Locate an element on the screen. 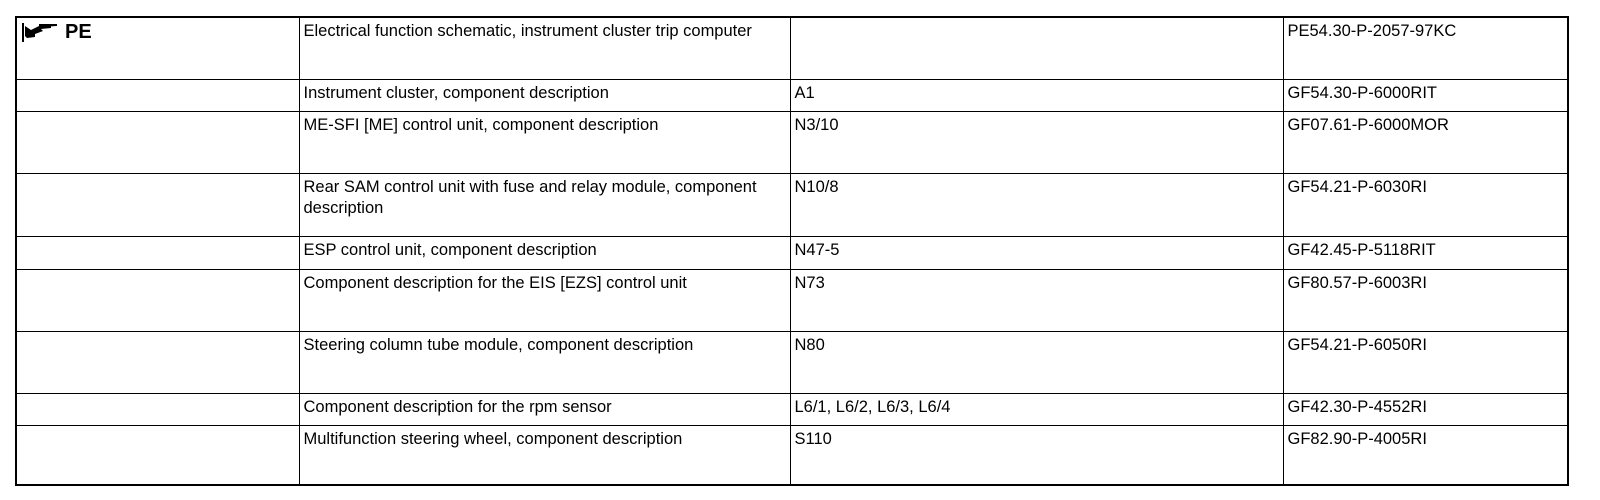 The width and height of the screenshot is (1600, 500). document-number-link: GF54.21-P-6050RI is located at coordinates (1425, 362).